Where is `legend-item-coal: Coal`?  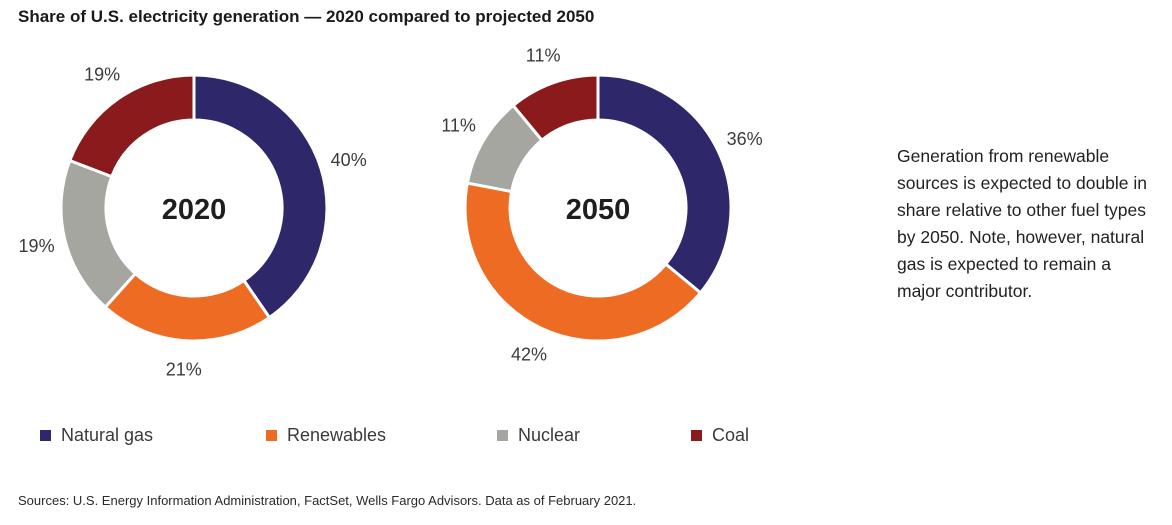 legend-item-coal: Coal is located at coordinates (720, 435).